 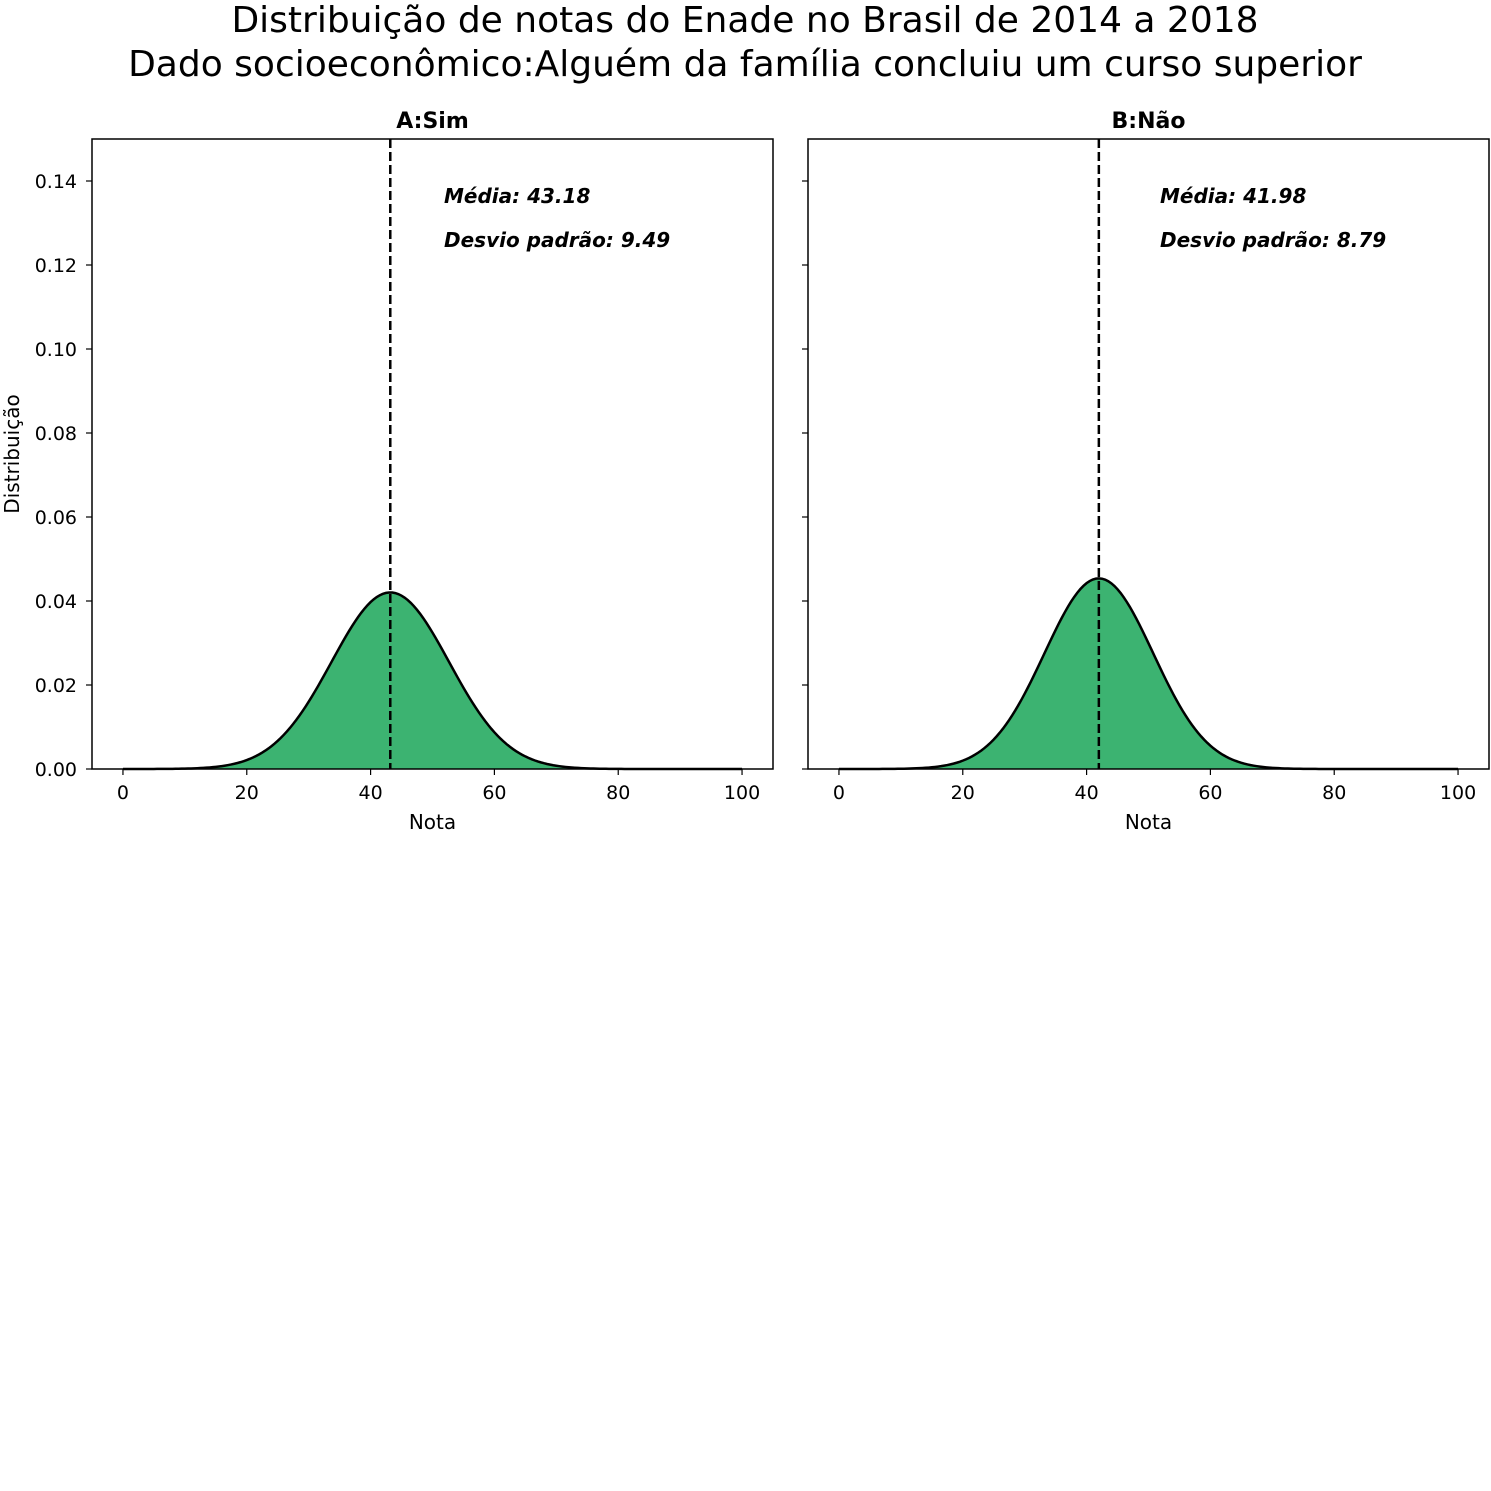 I want to click on y-tick-label: 0.14, so click(x=56, y=182).